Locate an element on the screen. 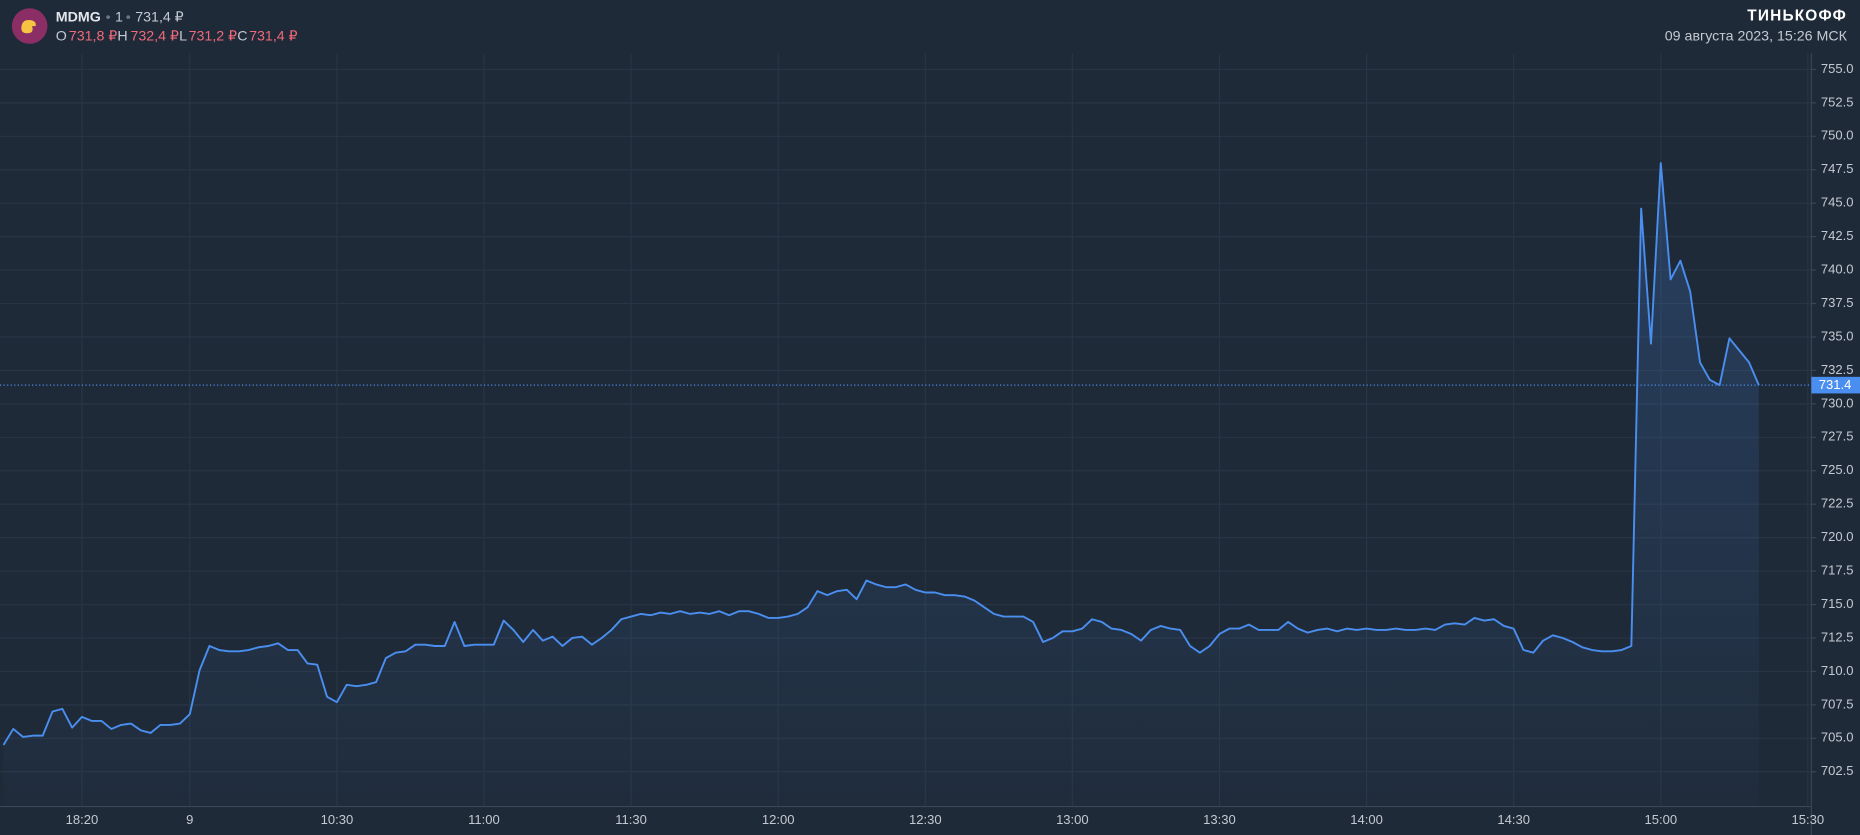  x-tick-label: 15:30 is located at coordinates (1808, 819).